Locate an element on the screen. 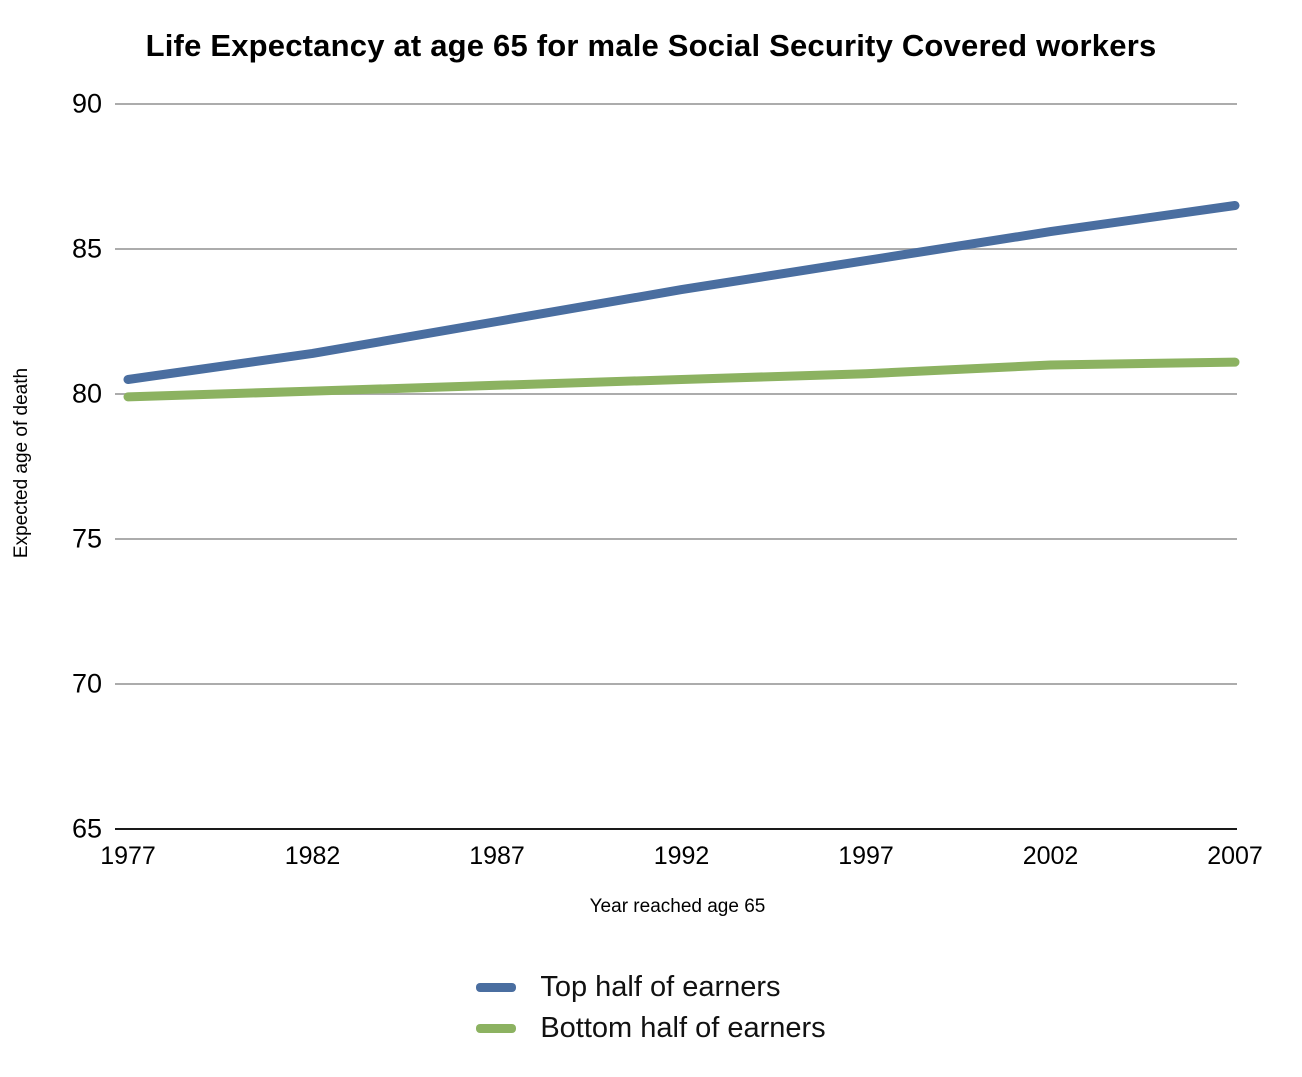  x-axis-title: Year reached age 65 is located at coordinates (677, 906).